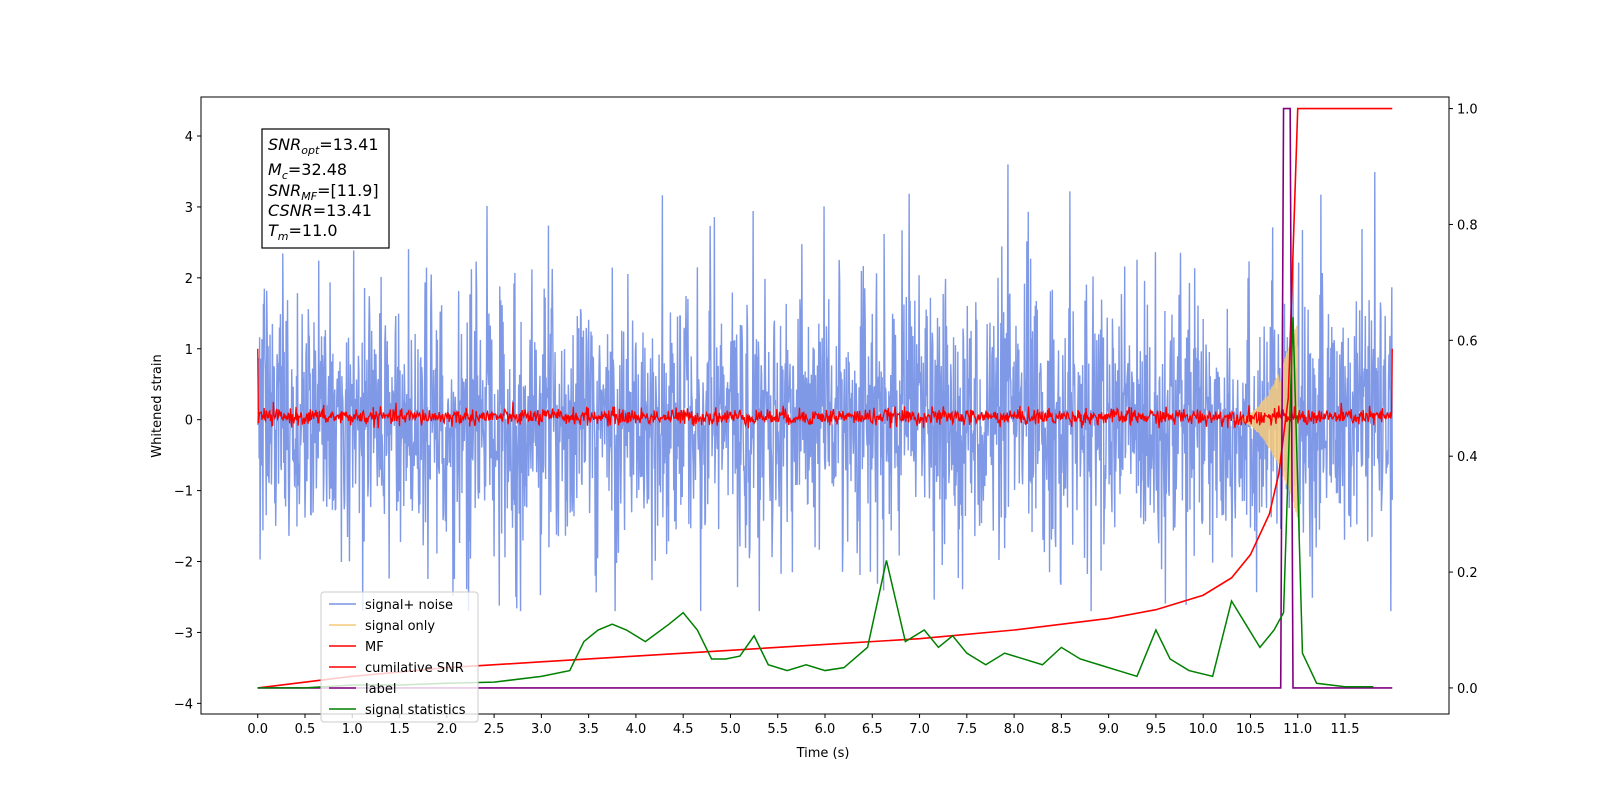 Image resolution: width=1600 pixels, height=800 pixels. I want to click on x-tick-label: 10.0, so click(1203, 729).